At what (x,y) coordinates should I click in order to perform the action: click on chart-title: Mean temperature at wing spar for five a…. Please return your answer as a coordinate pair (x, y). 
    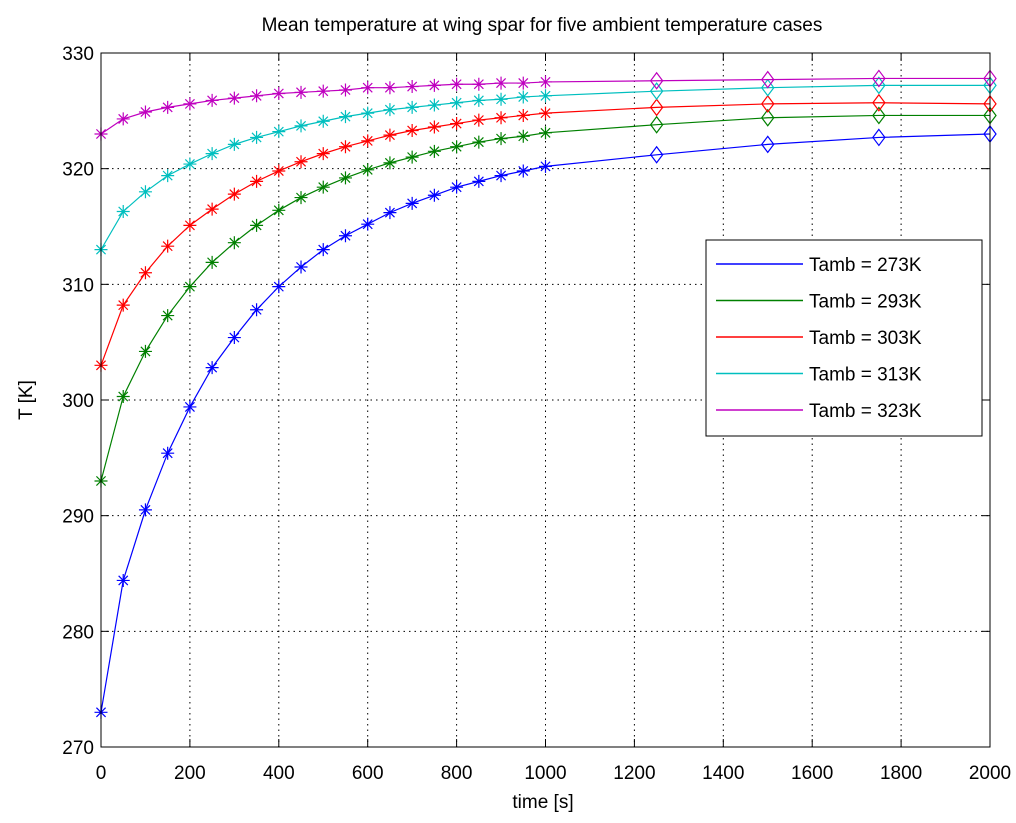
    Looking at the image, I should click on (542, 25).